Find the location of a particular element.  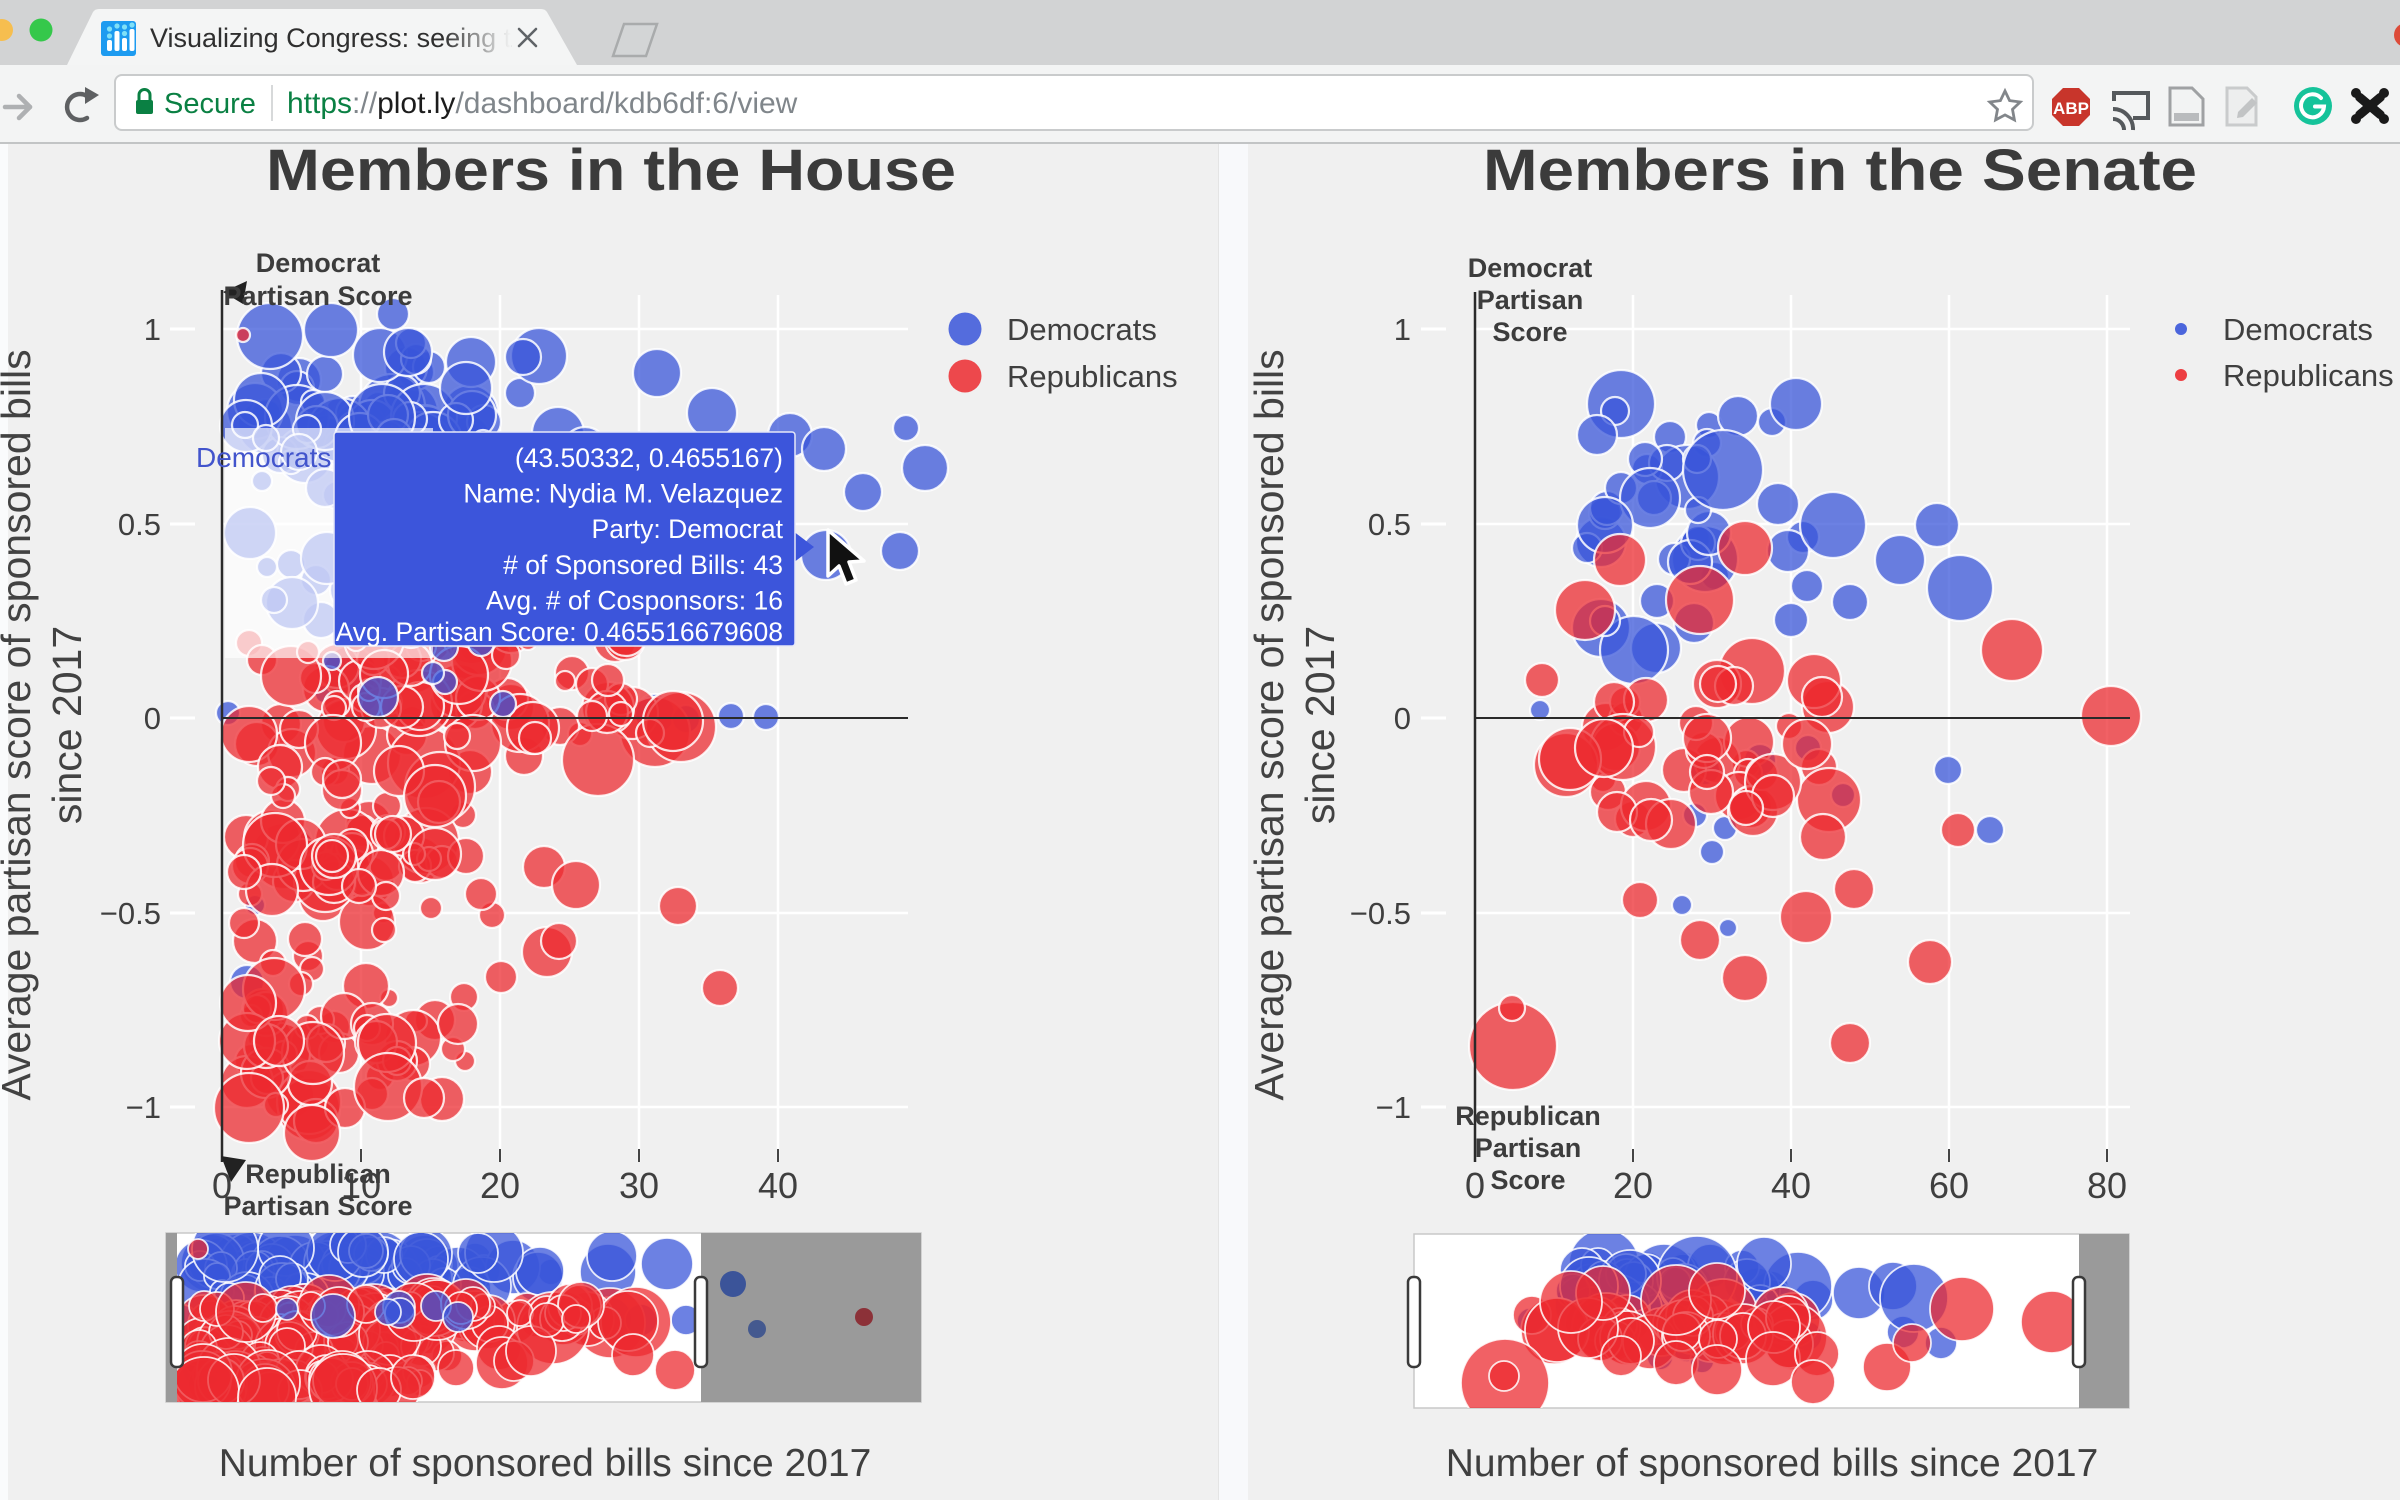

svg-text: 10 is located at coordinates (361, 1185).